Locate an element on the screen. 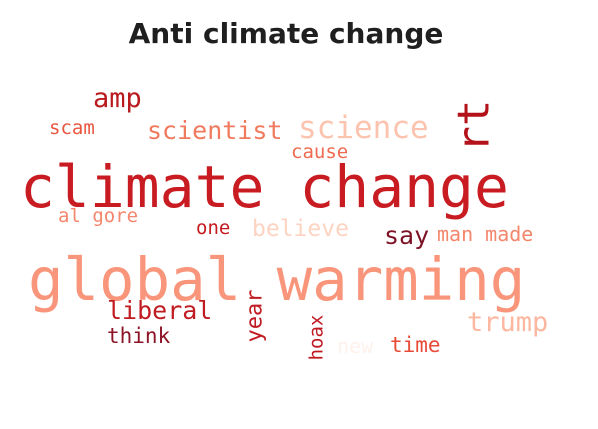 Image resolution: width=598 pixels, height=429 pixels. word-think: think is located at coordinates (139, 336).